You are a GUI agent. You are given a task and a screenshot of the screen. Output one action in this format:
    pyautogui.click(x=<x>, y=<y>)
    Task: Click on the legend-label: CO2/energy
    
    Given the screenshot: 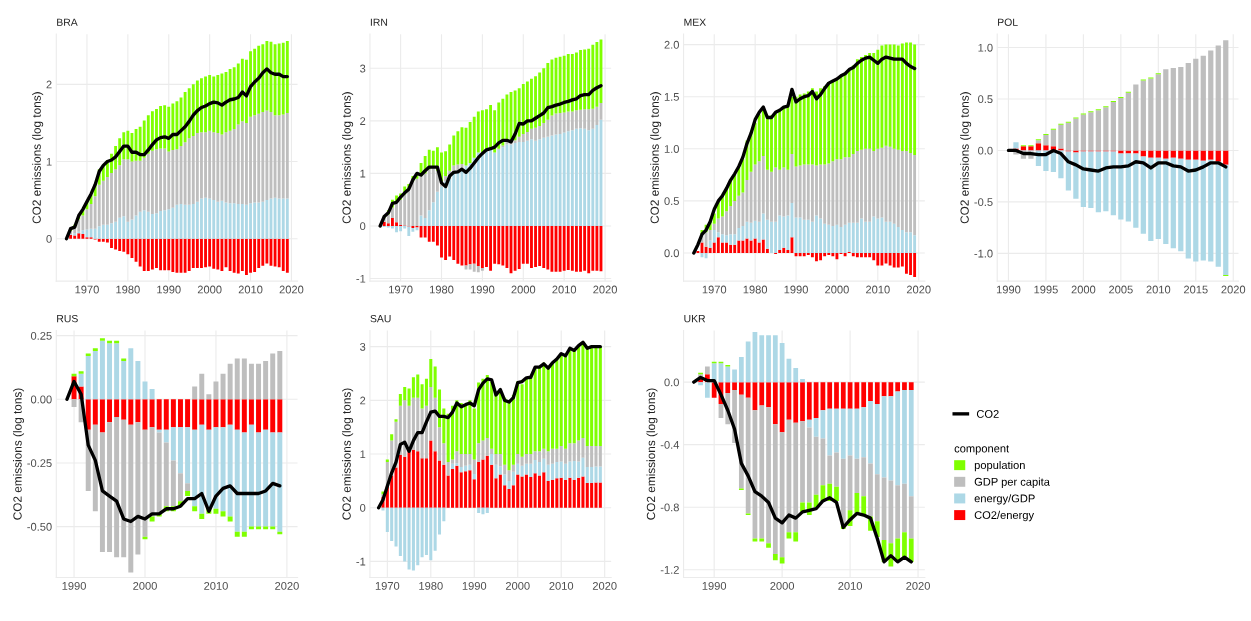 What is the action you would take?
    pyautogui.click(x=1004, y=516)
    